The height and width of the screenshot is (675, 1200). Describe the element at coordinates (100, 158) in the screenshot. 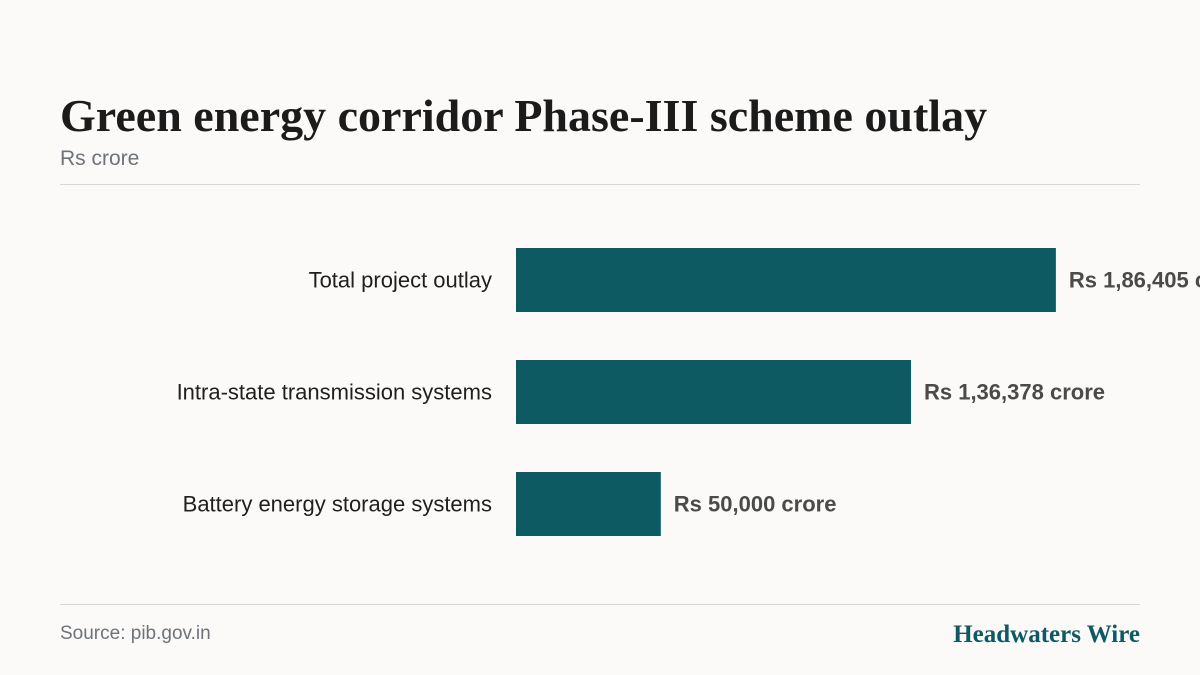

I see `chart-subtitle: Rs crore` at that location.